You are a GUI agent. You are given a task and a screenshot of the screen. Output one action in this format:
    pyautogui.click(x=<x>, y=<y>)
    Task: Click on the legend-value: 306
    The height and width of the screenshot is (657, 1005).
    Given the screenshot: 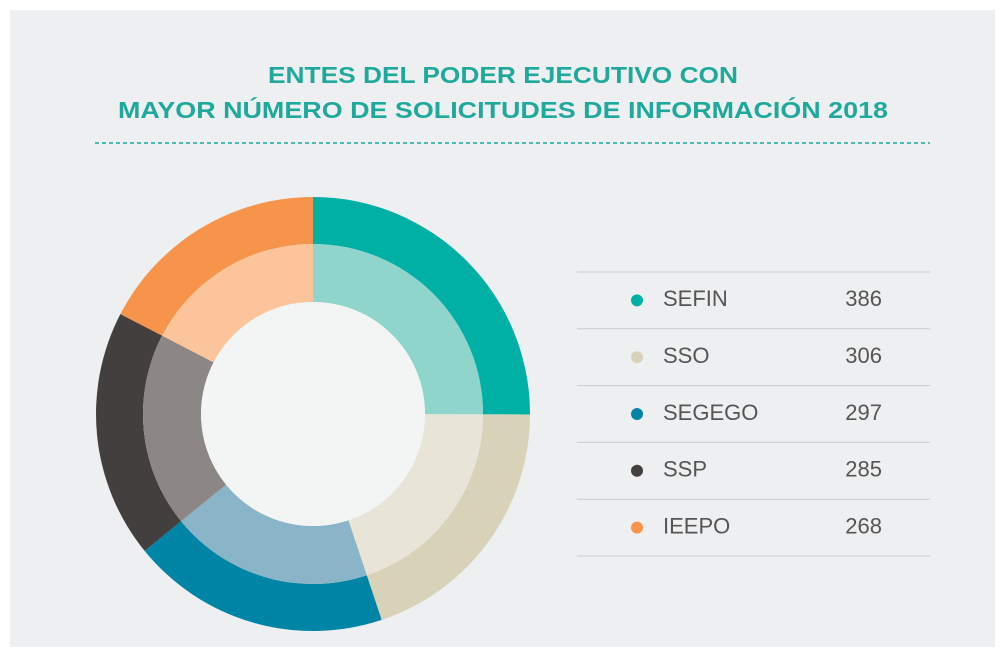 What is the action you would take?
    pyautogui.click(x=863, y=355)
    